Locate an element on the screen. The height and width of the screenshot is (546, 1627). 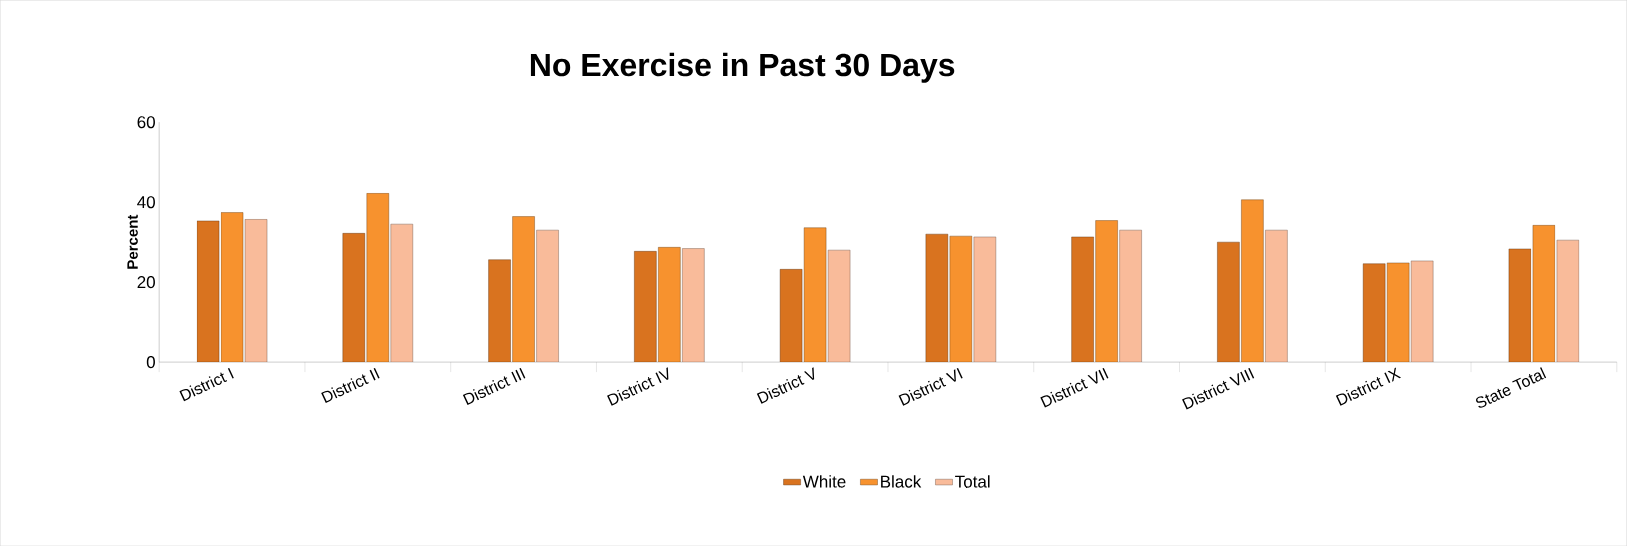
y-tick-label: 40 is located at coordinates (146, 202).